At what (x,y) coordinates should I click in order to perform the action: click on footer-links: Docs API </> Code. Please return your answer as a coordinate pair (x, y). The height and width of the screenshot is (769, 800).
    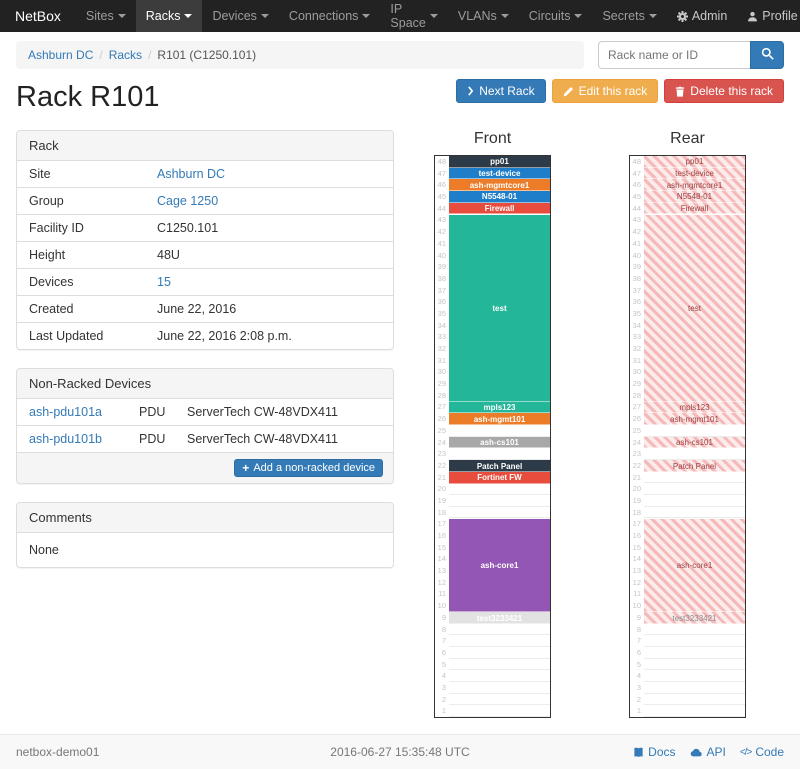
    Looking at the image, I should click on (656, 752).